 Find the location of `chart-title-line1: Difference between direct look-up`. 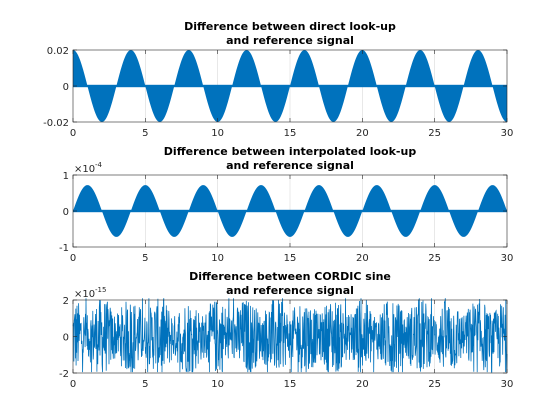

chart-title-line1: Difference between direct look-up is located at coordinates (290, 26).